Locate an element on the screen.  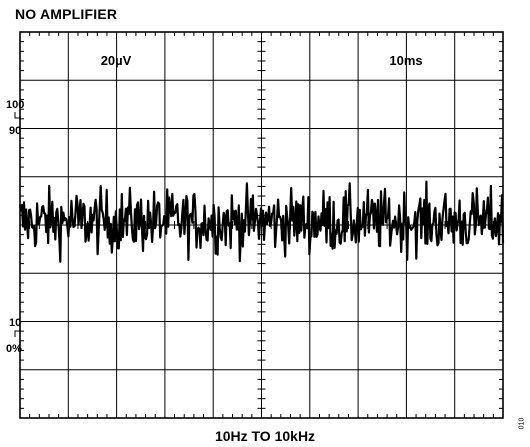
bandwidth-label: 10Hz TO 10kHz is located at coordinates (265, 436).